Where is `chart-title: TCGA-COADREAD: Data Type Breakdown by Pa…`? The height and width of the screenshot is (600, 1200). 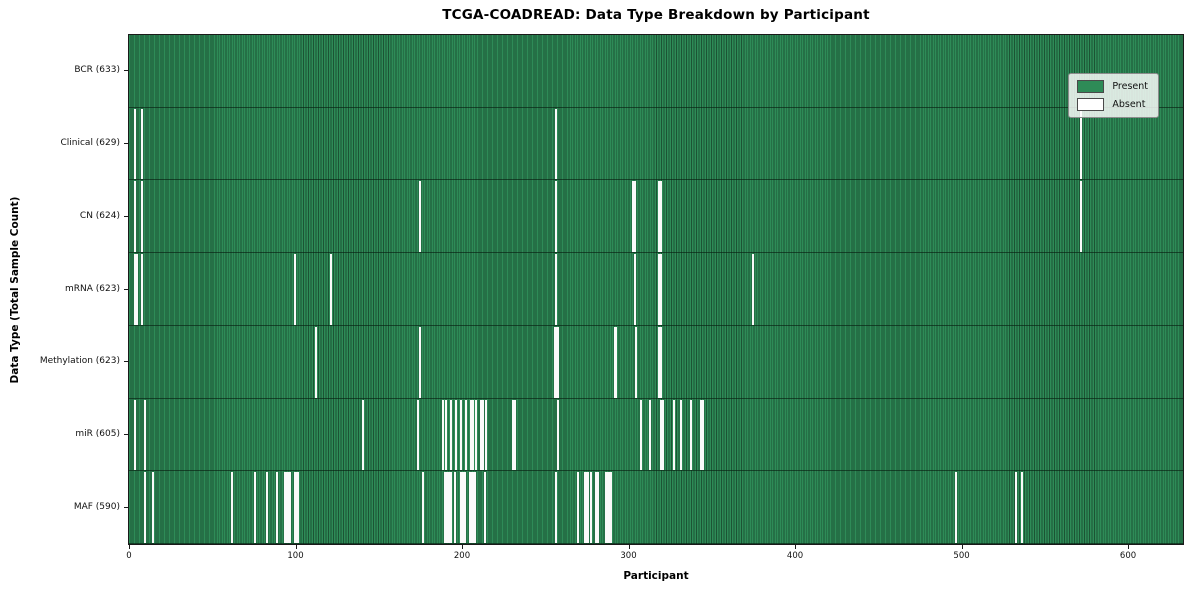
chart-title: TCGA-COADREAD: Data Type Breakdown by Pa… is located at coordinates (656, 15).